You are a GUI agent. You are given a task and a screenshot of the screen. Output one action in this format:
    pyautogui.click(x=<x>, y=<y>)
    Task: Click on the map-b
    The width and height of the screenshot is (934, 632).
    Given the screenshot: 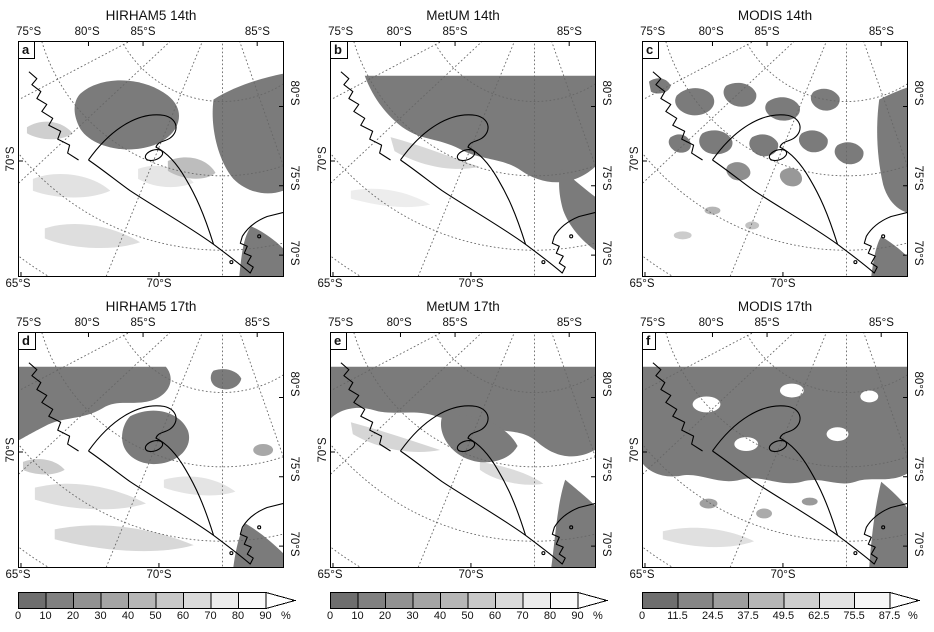 What is the action you would take?
    pyautogui.click(x=463, y=159)
    